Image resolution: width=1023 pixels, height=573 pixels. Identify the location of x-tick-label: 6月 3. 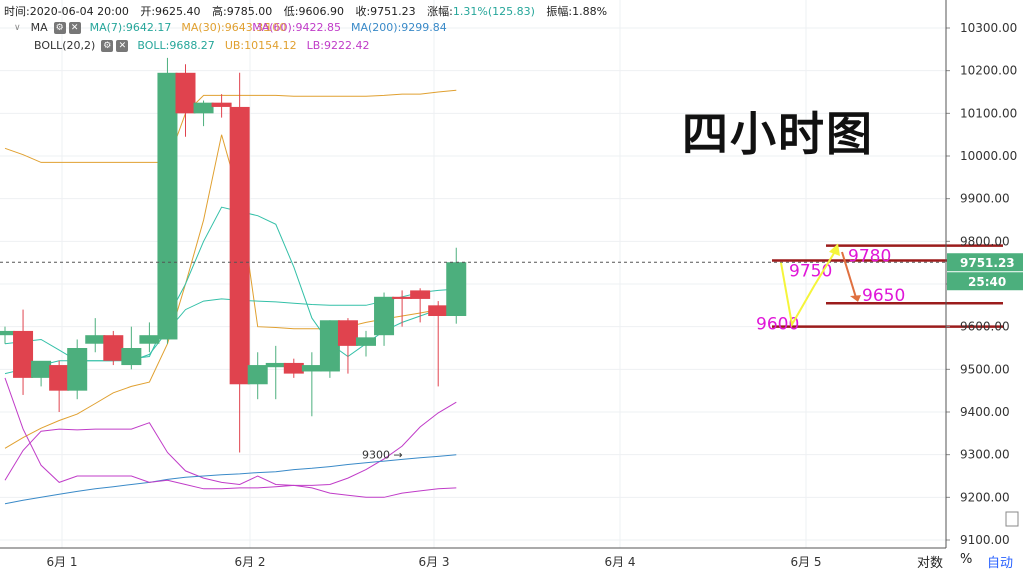
(433, 562).